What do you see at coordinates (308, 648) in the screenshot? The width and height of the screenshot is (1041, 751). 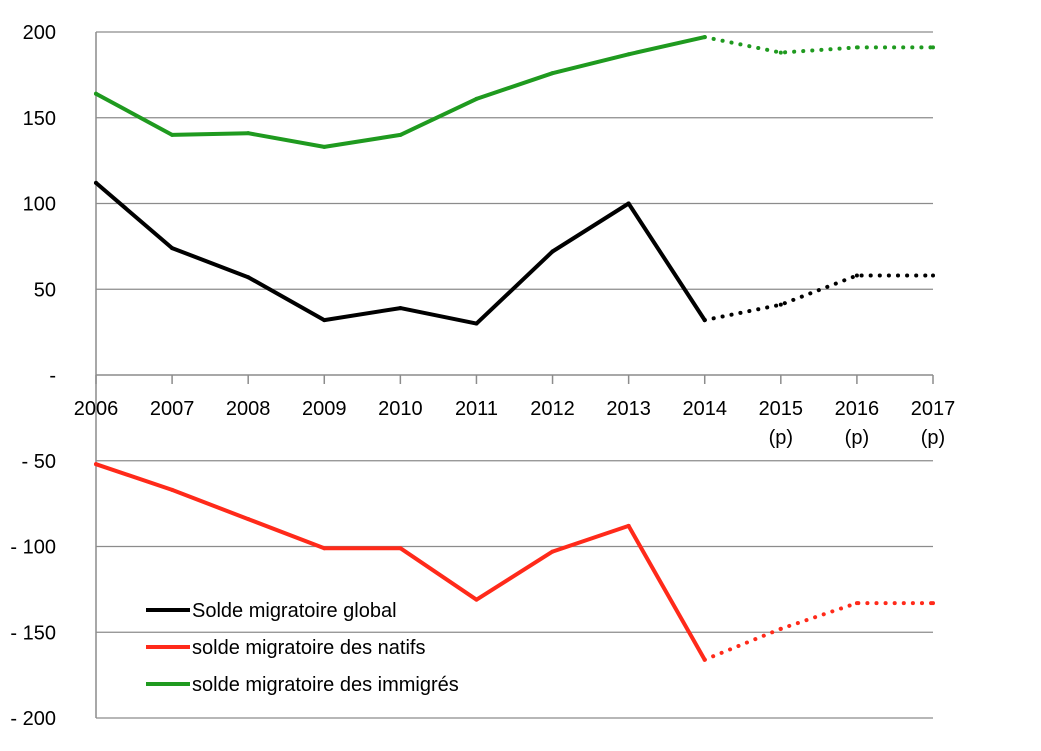 I see `legend-label: solde migratoire des natifs` at bounding box center [308, 648].